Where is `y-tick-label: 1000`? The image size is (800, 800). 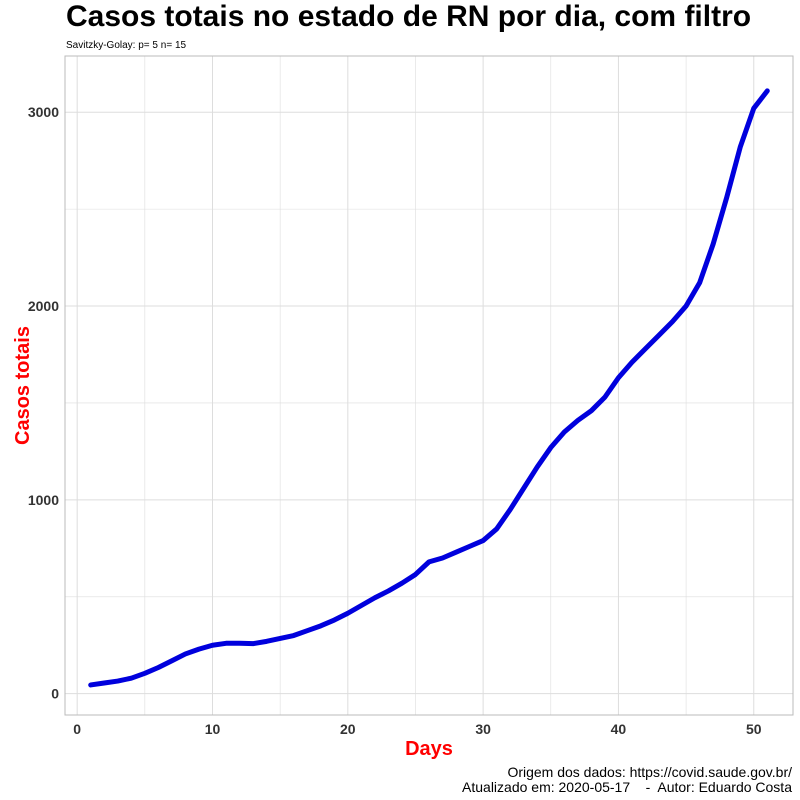 y-tick-label: 1000 is located at coordinates (43, 500).